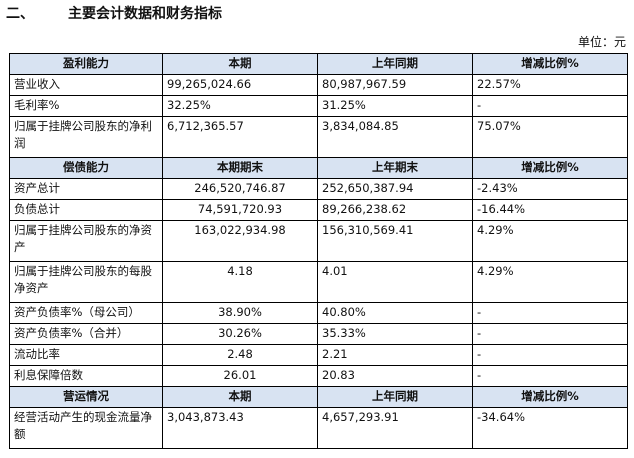 The width and height of the screenshot is (634, 458). What do you see at coordinates (550, 85) in the screenshot?
I see `change-ratio: 22.57%` at bounding box center [550, 85].